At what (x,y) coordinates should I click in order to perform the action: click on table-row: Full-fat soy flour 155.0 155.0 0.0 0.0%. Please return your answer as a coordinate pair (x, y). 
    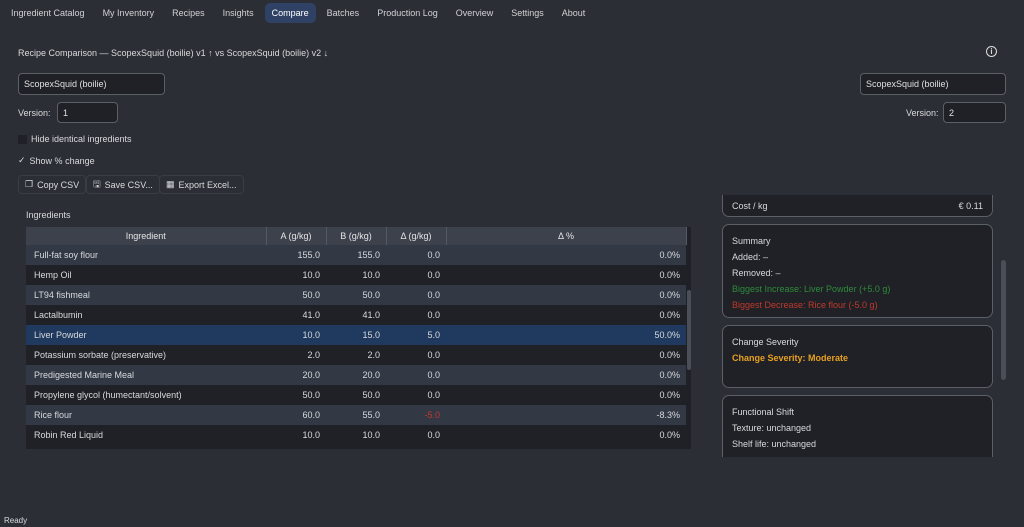
    Looking at the image, I should click on (356, 255).